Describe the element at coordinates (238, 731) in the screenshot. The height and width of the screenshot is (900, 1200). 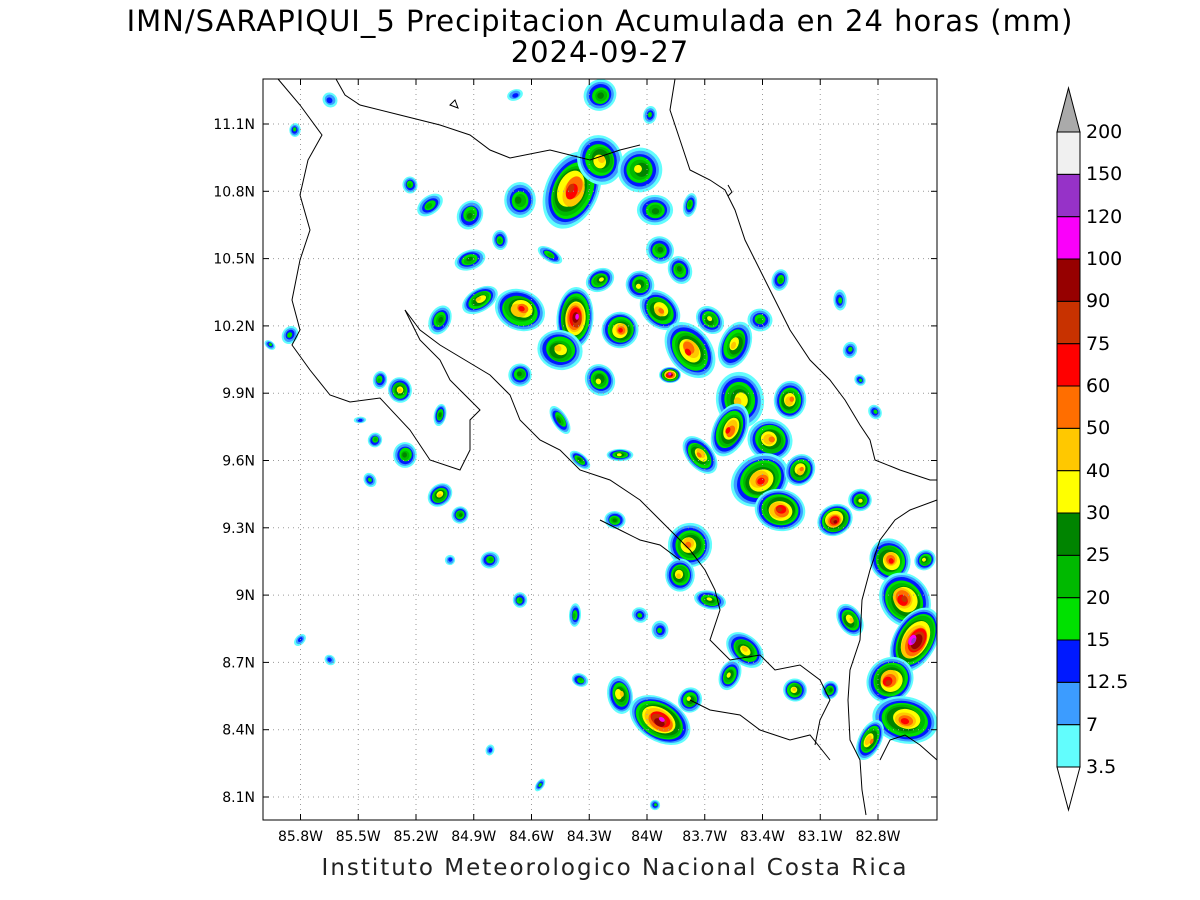
I see `y-tick-label: 8.4N` at that location.